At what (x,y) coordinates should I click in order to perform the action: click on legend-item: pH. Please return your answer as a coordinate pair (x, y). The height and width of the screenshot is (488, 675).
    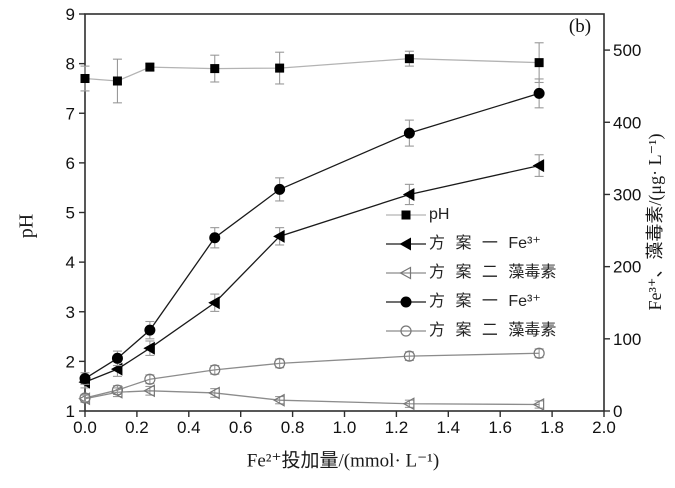
    Looking at the image, I should click on (470, 214).